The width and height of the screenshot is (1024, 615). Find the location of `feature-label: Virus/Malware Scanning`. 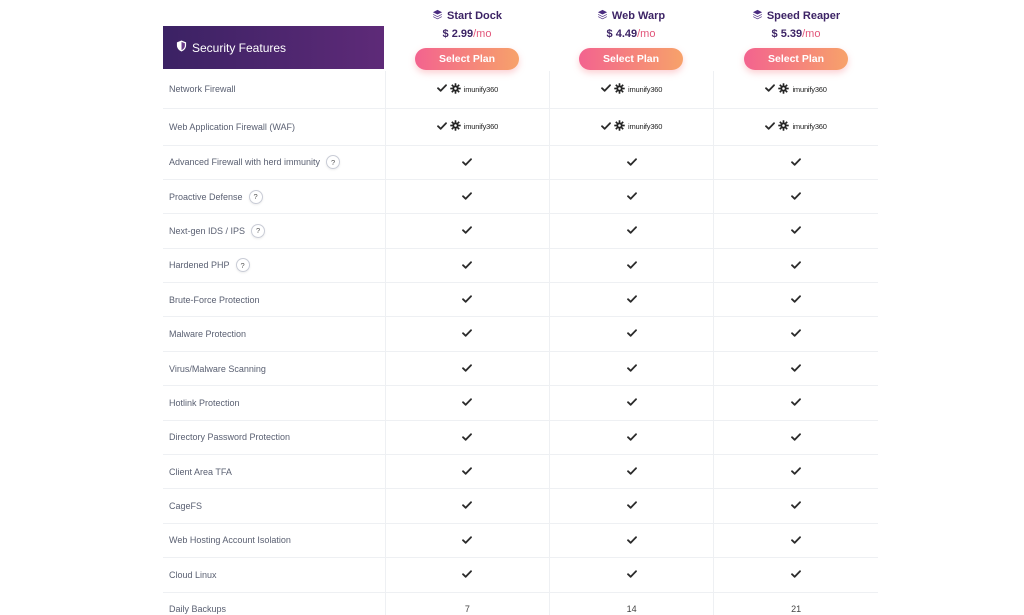

feature-label: Virus/Malware Scanning is located at coordinates (217, 368).